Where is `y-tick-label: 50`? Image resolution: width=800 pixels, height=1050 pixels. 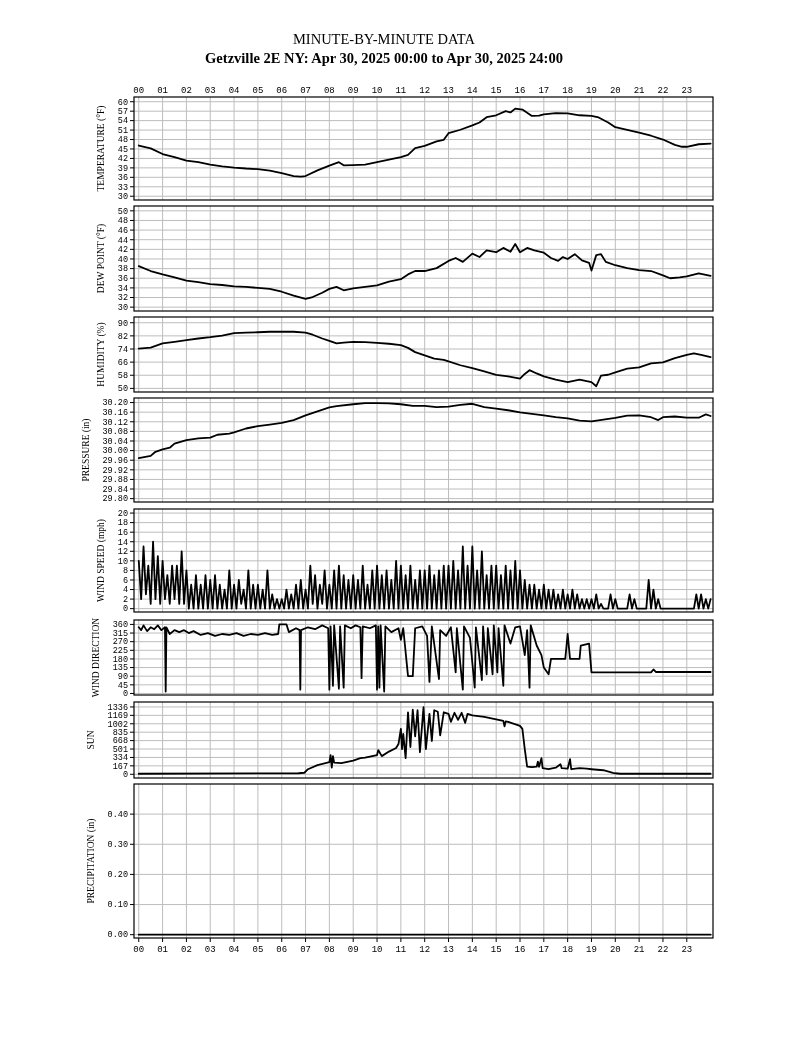
y-tick-label: 50 is located at coordinates (122, 389).